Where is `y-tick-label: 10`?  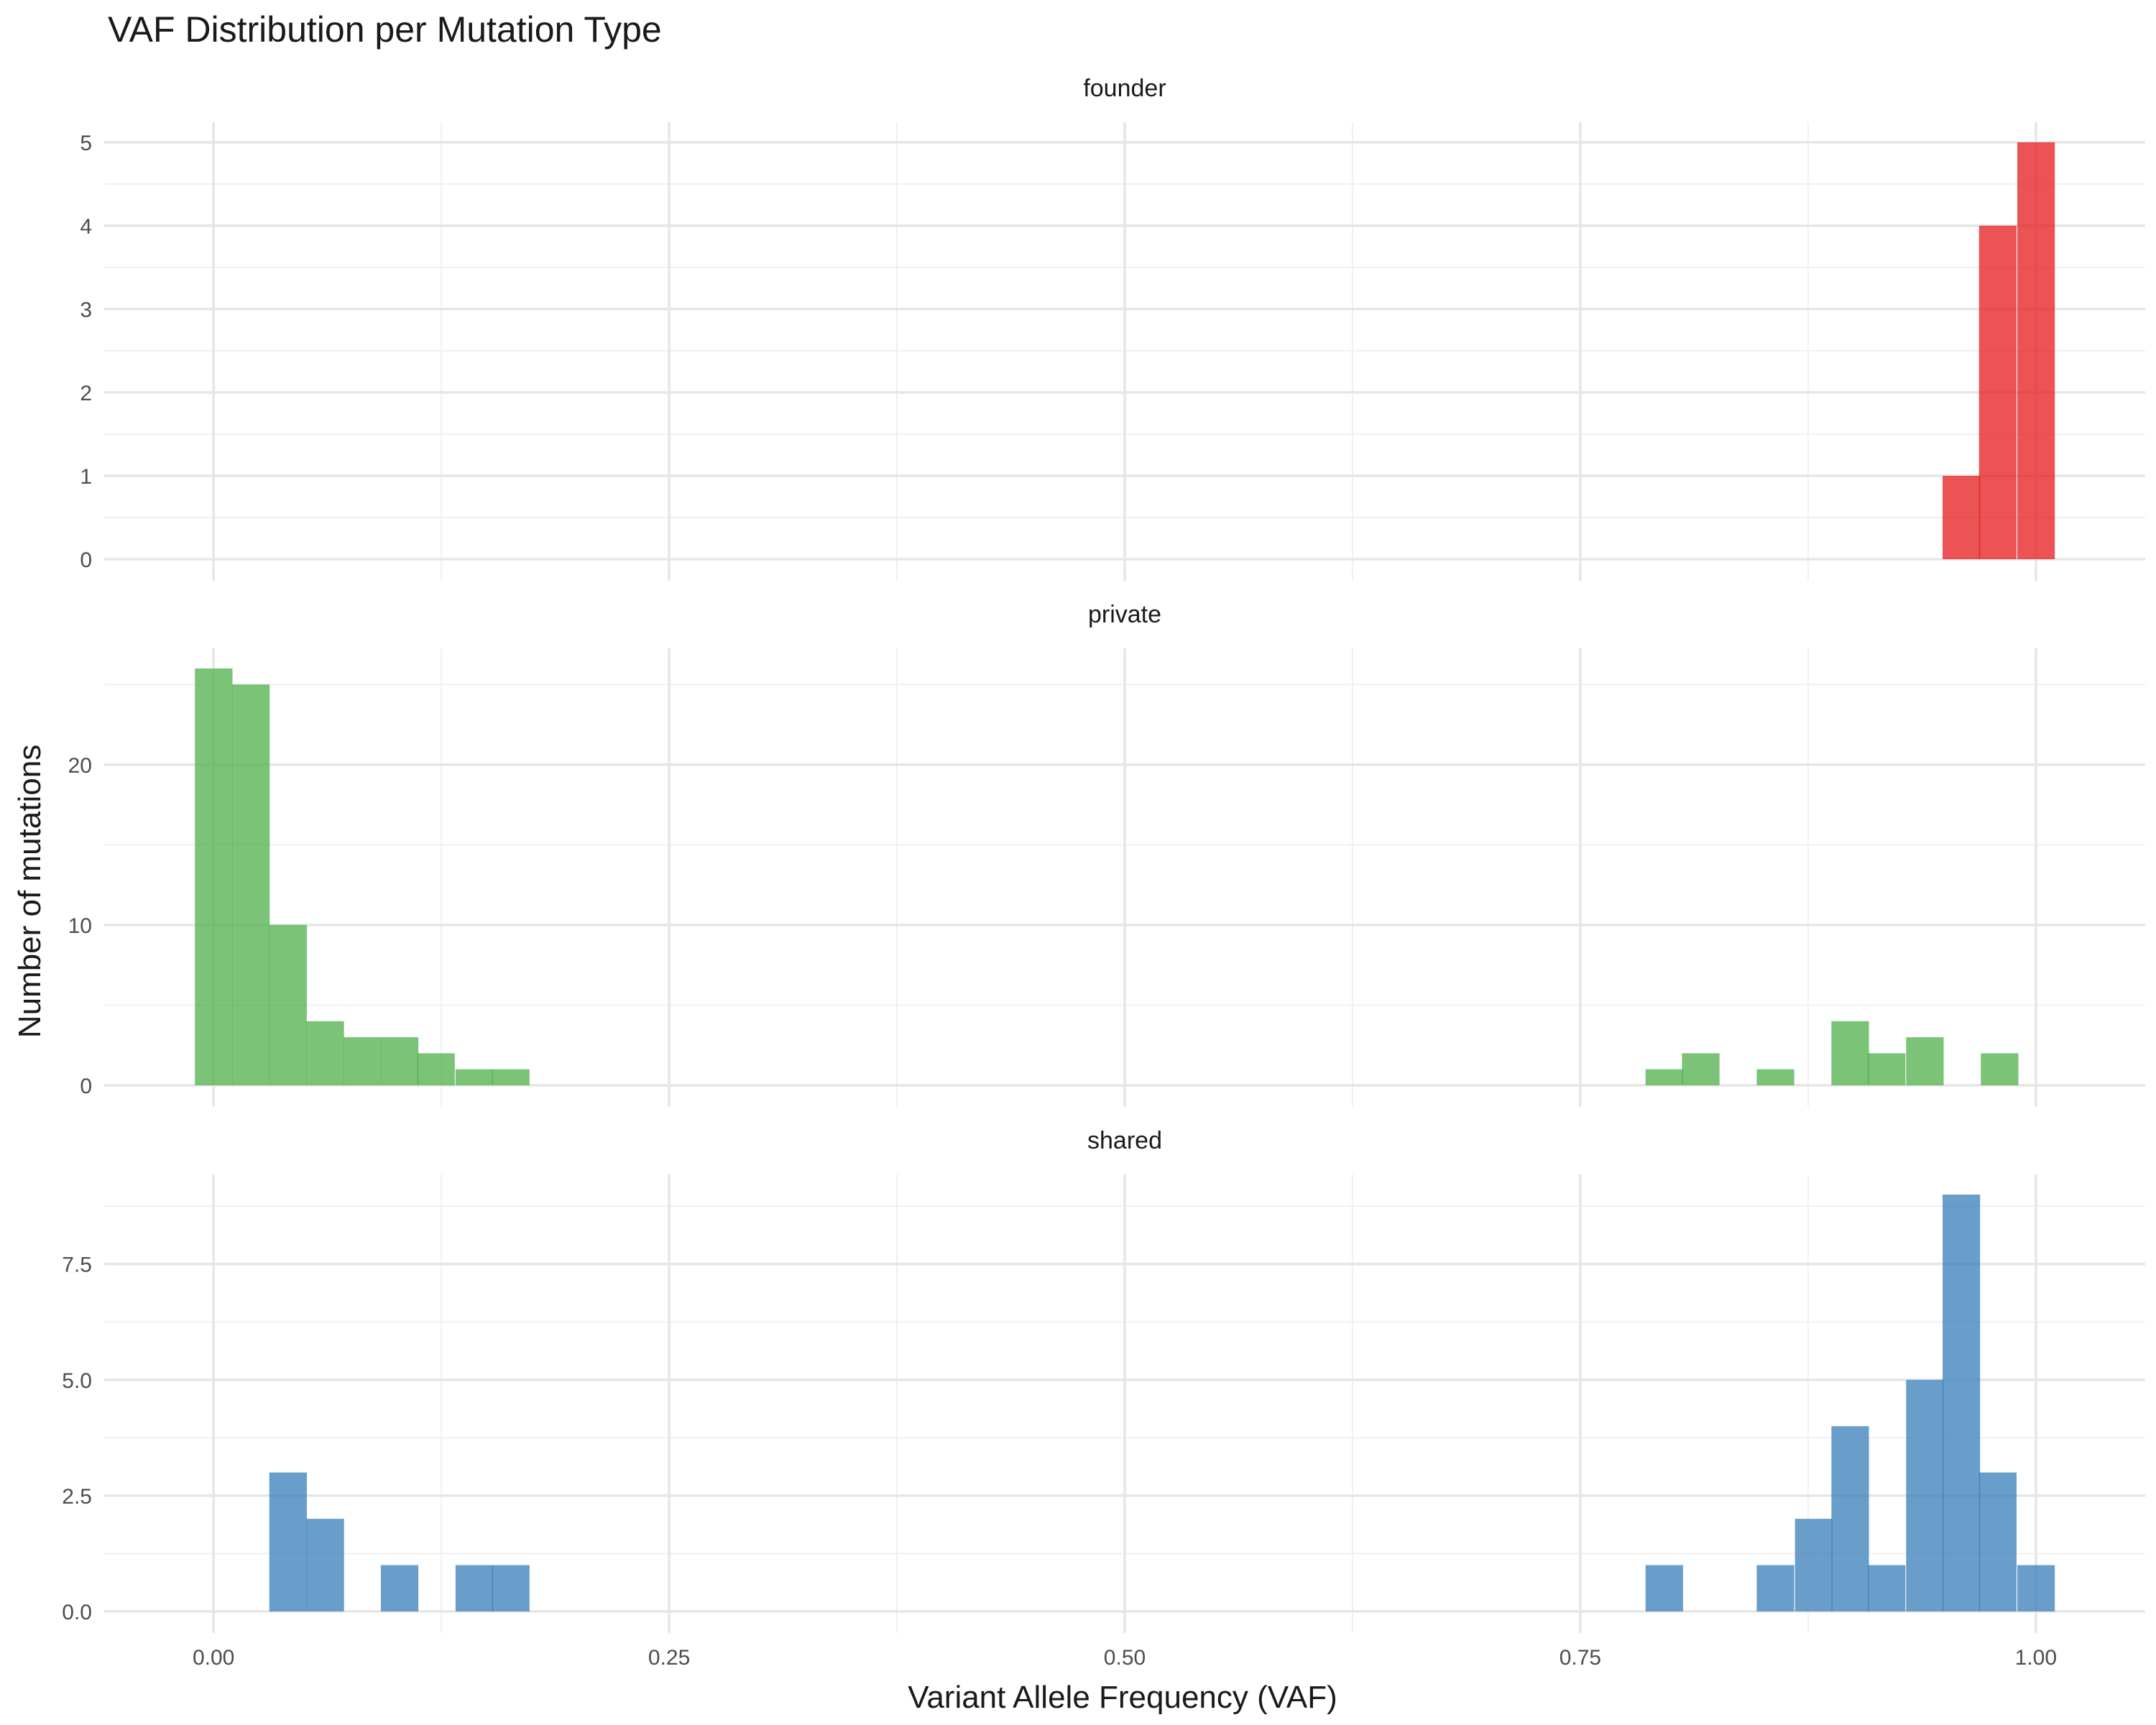
y-tick-label: 10 is located at coordinates (80, 926).